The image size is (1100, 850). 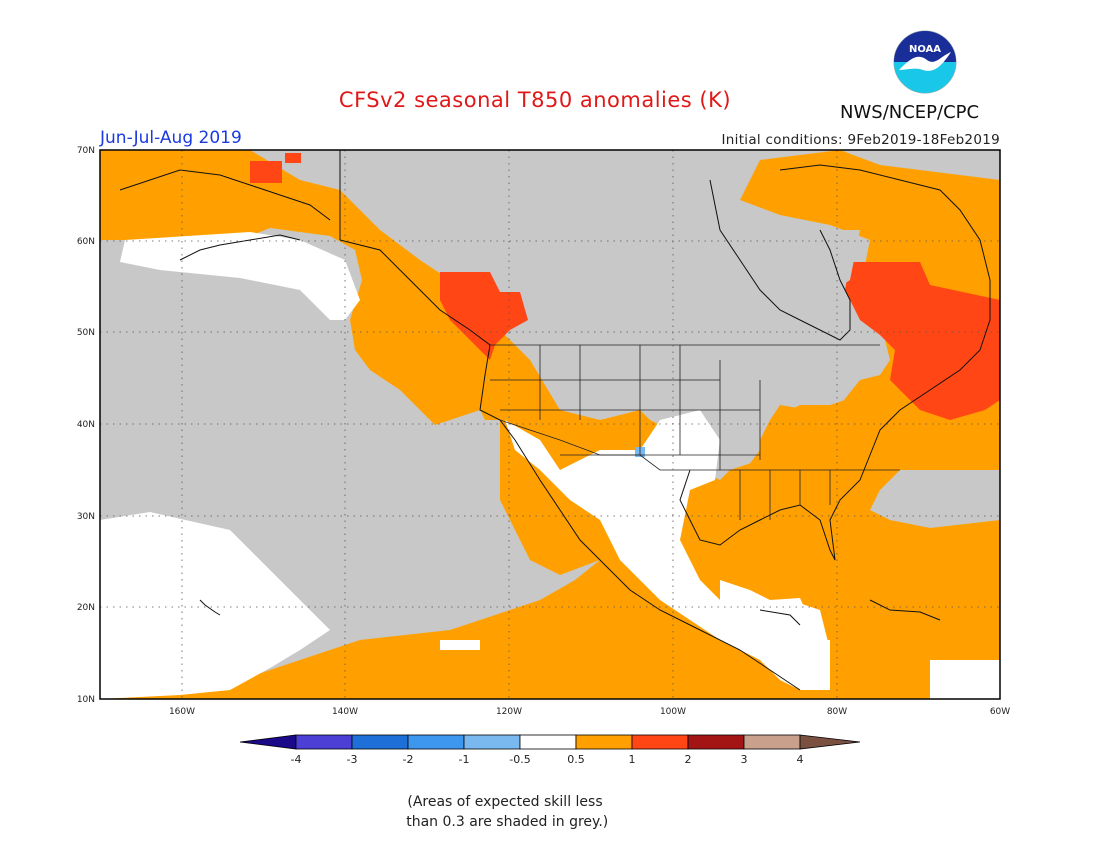 I want to click on legend-cell-lt-minus4, so click(x=268, y=742).